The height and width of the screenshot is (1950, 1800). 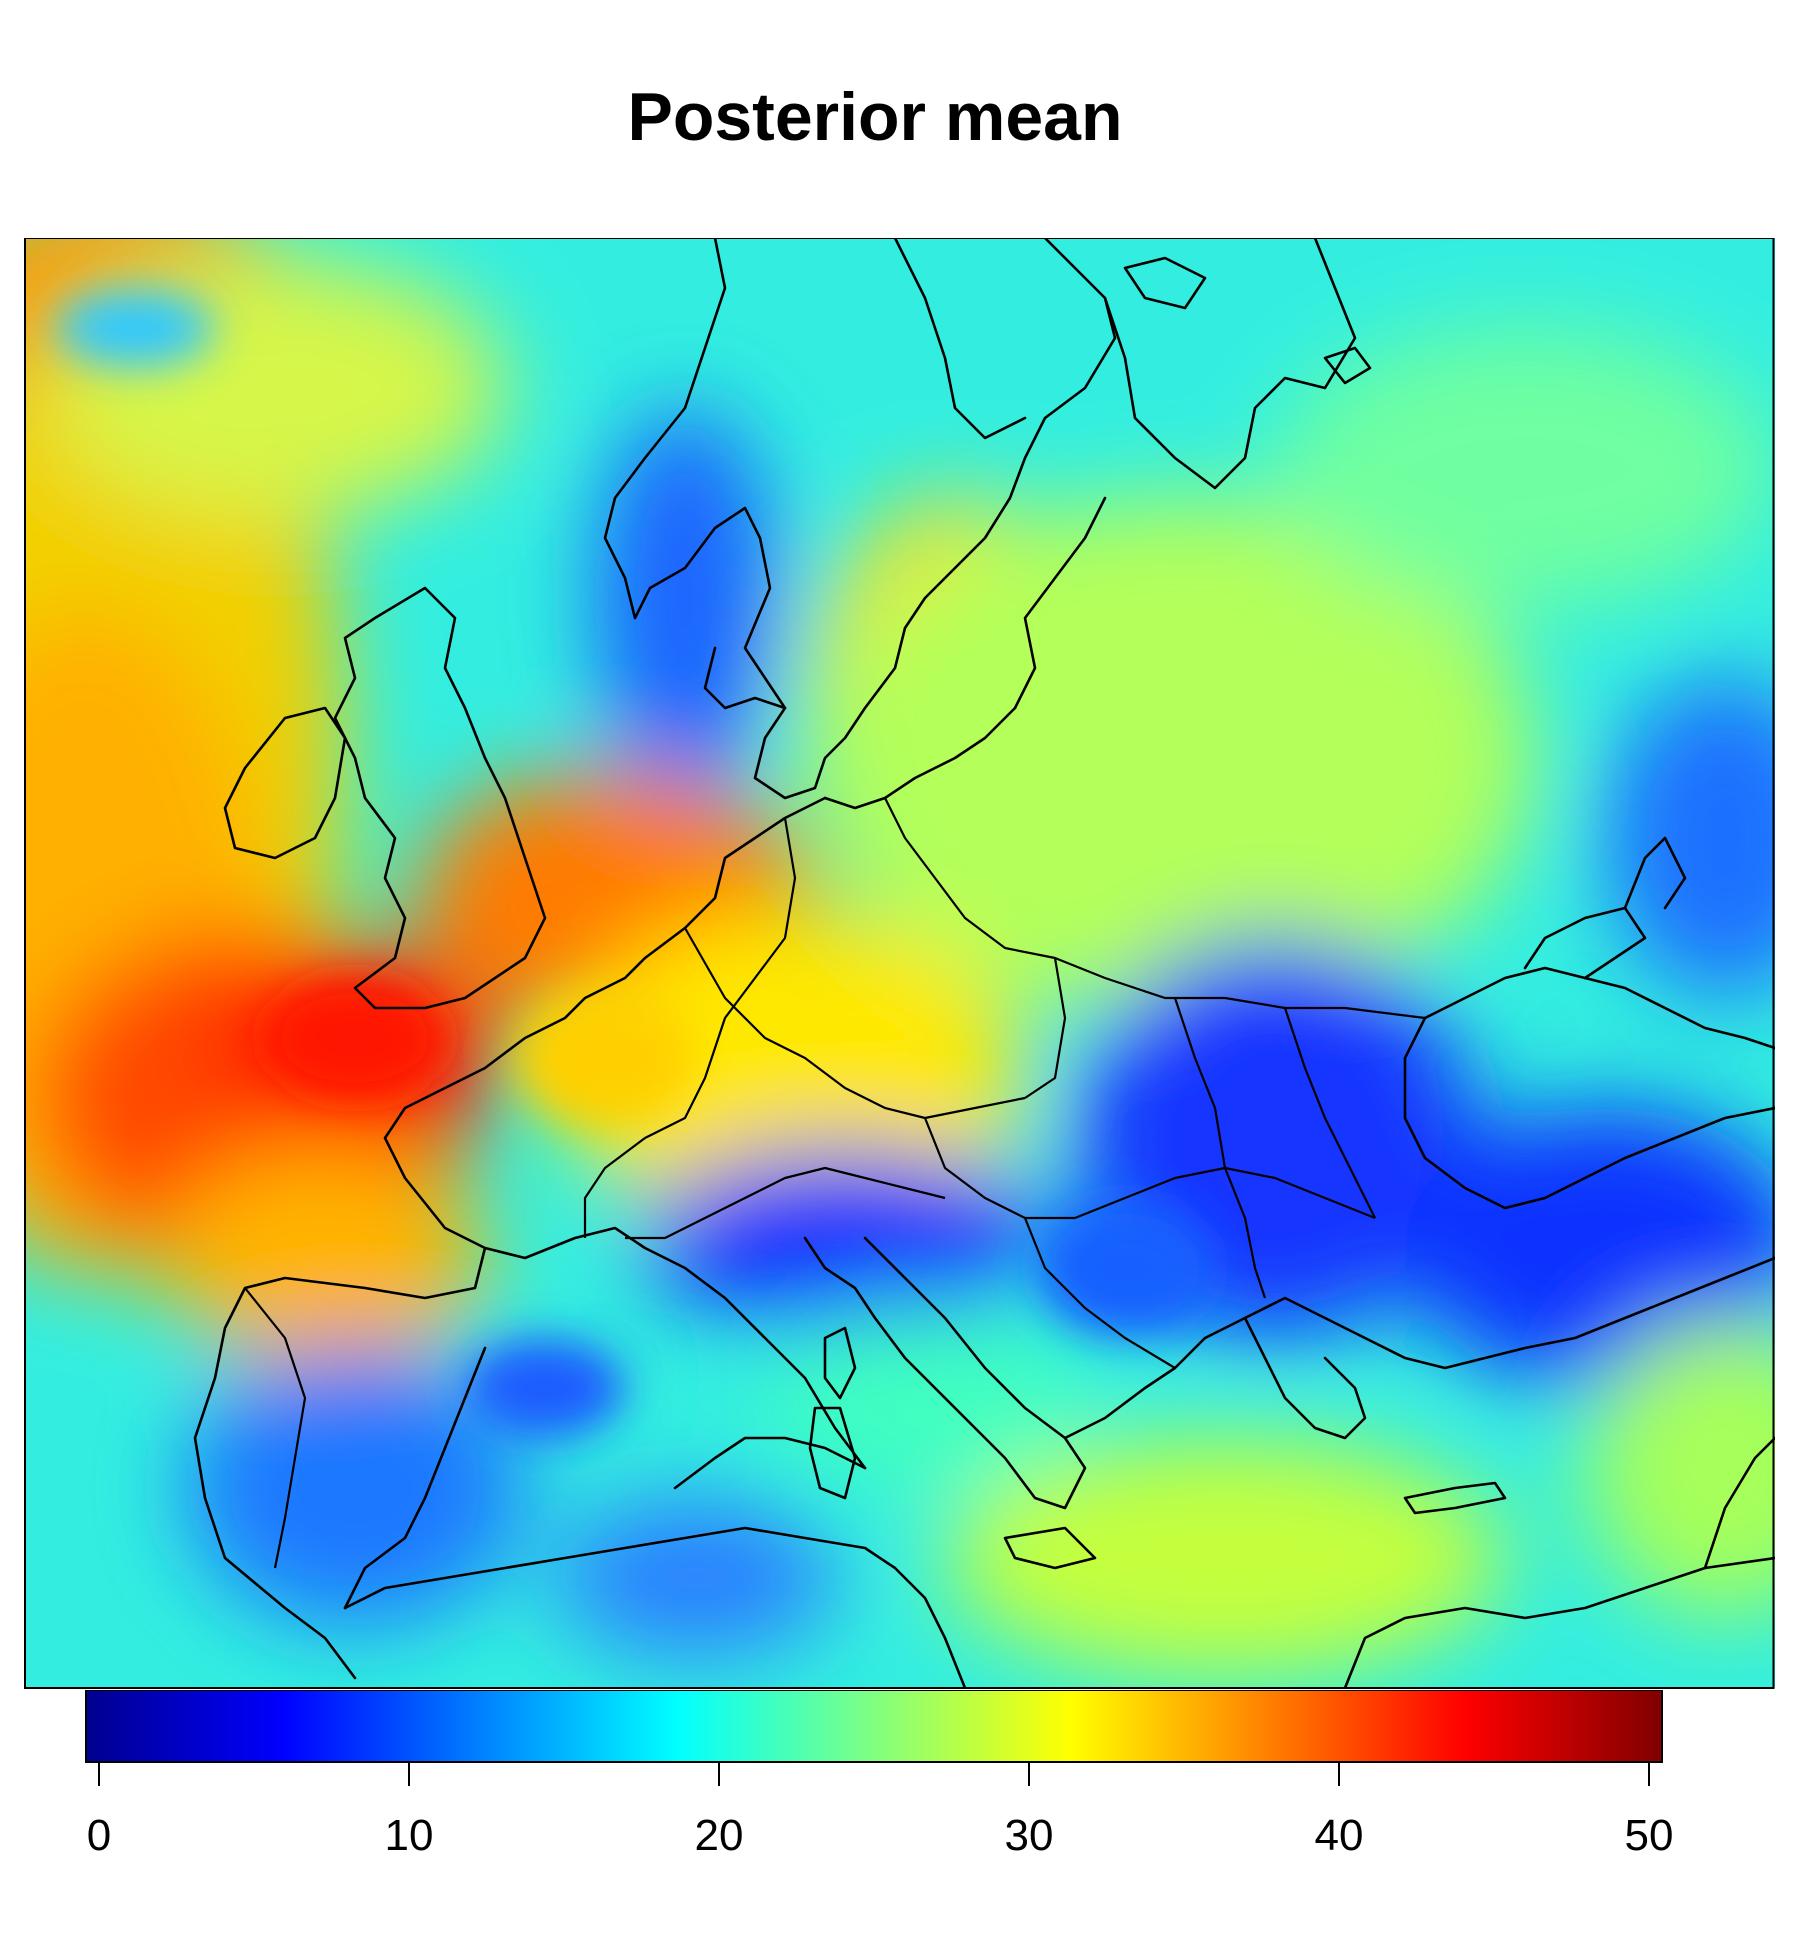 What do you see at coordinates (880, 1811) in the screenshot?
I see `colorbar-ticks: 0 10 20 30 40 50` at bounding box center [880, 1811].